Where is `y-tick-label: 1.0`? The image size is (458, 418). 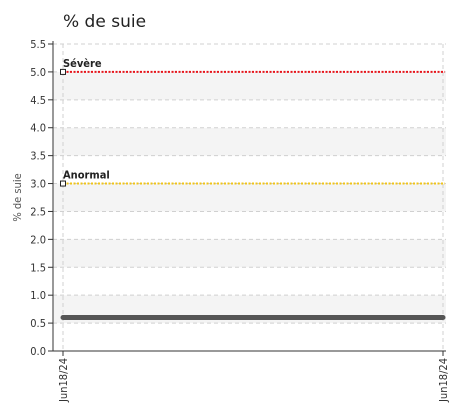
y-tick-label: 1.0 is located at coordinates (38, 295).